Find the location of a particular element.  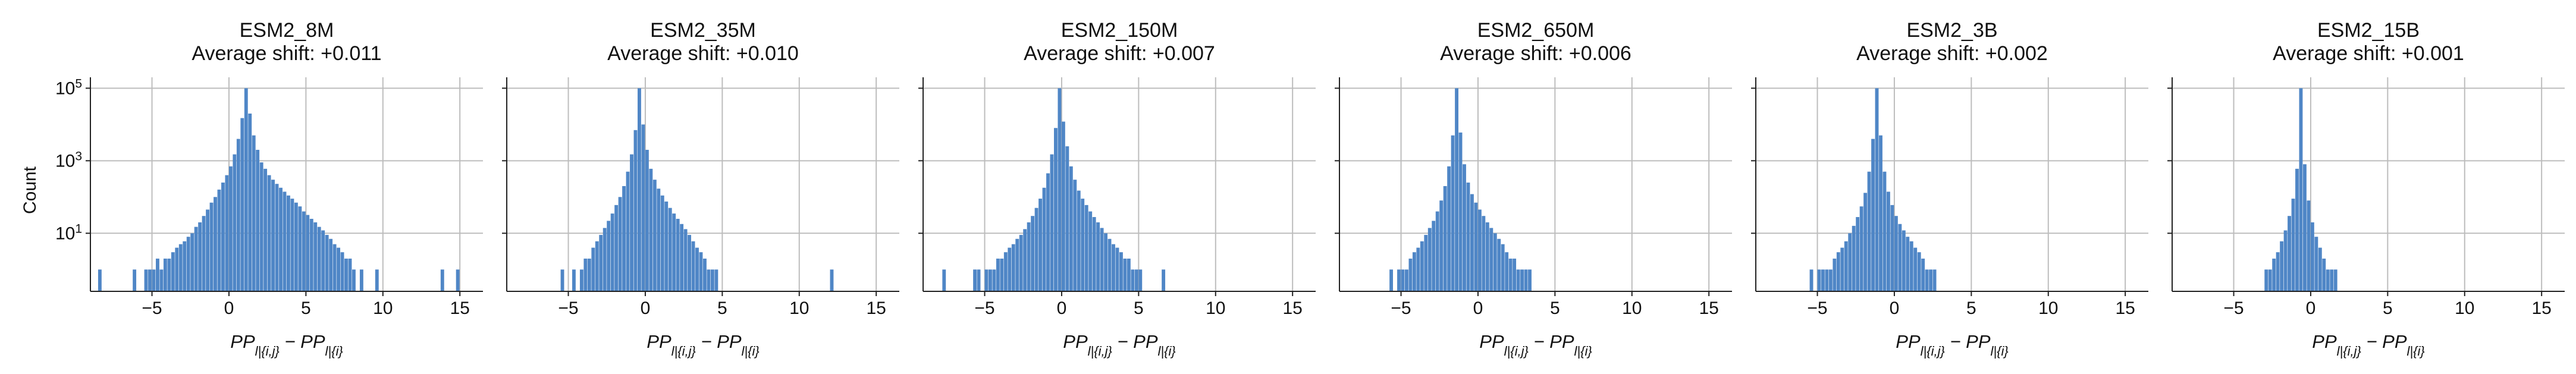

x-tick-label: 10 is located at coordinates (1215, 308).